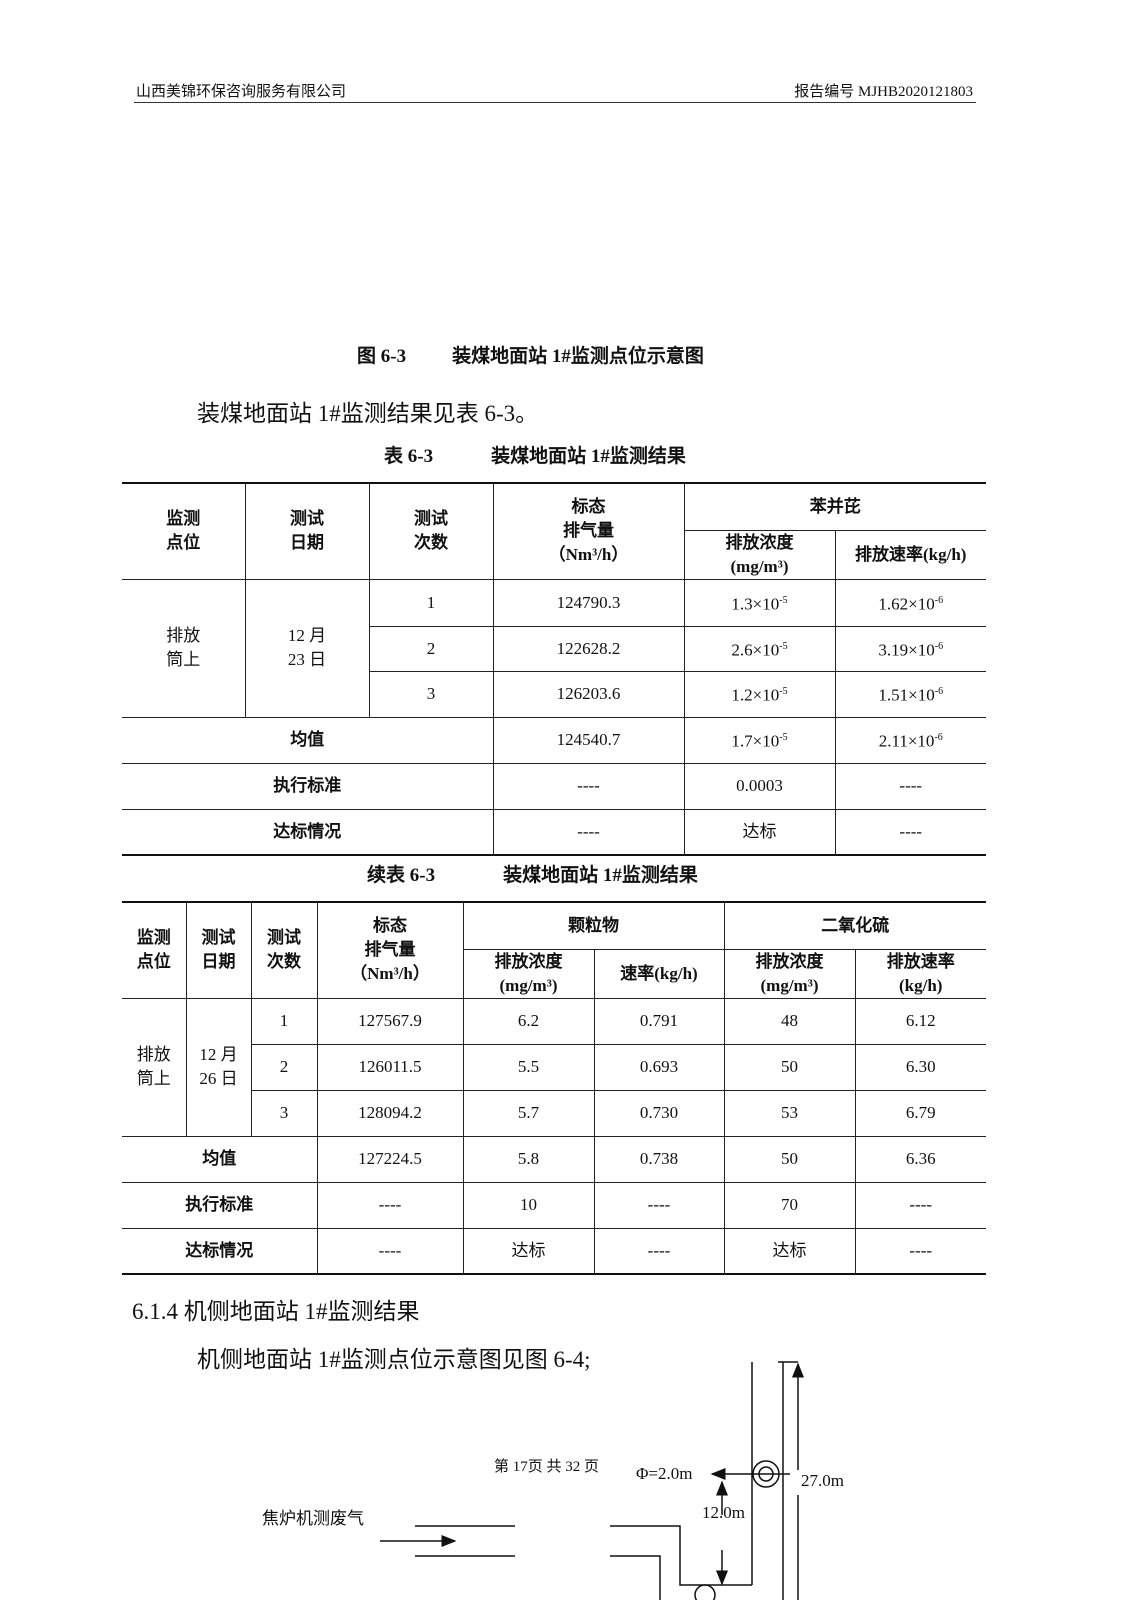 This screenshot has width=1131, height=1600. Describe the element at coordinates (592, 1480) in the screenshot. I see `sampling-point-diagram` at that location.